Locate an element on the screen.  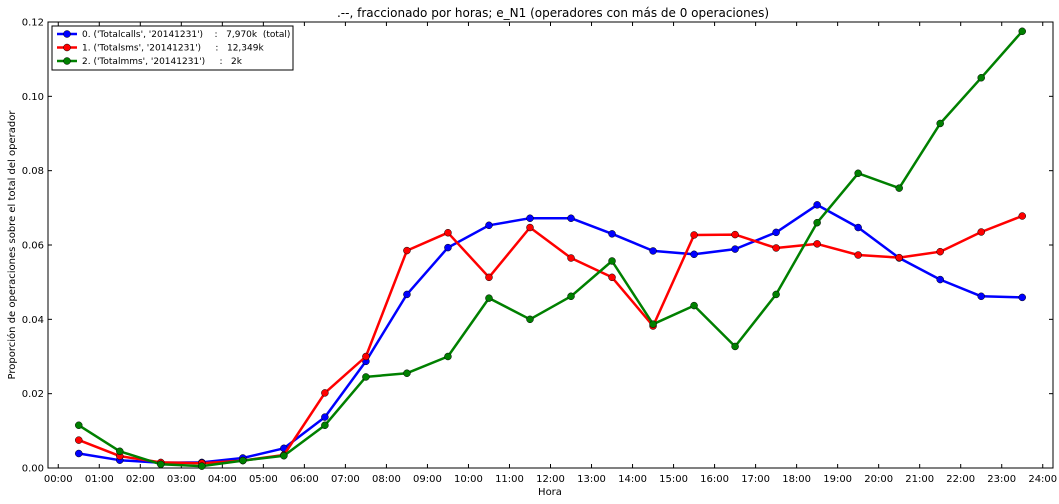
legend-entry: 2. ('Totalmms', '20141231') : 2k is located at coordinates (162, 62).